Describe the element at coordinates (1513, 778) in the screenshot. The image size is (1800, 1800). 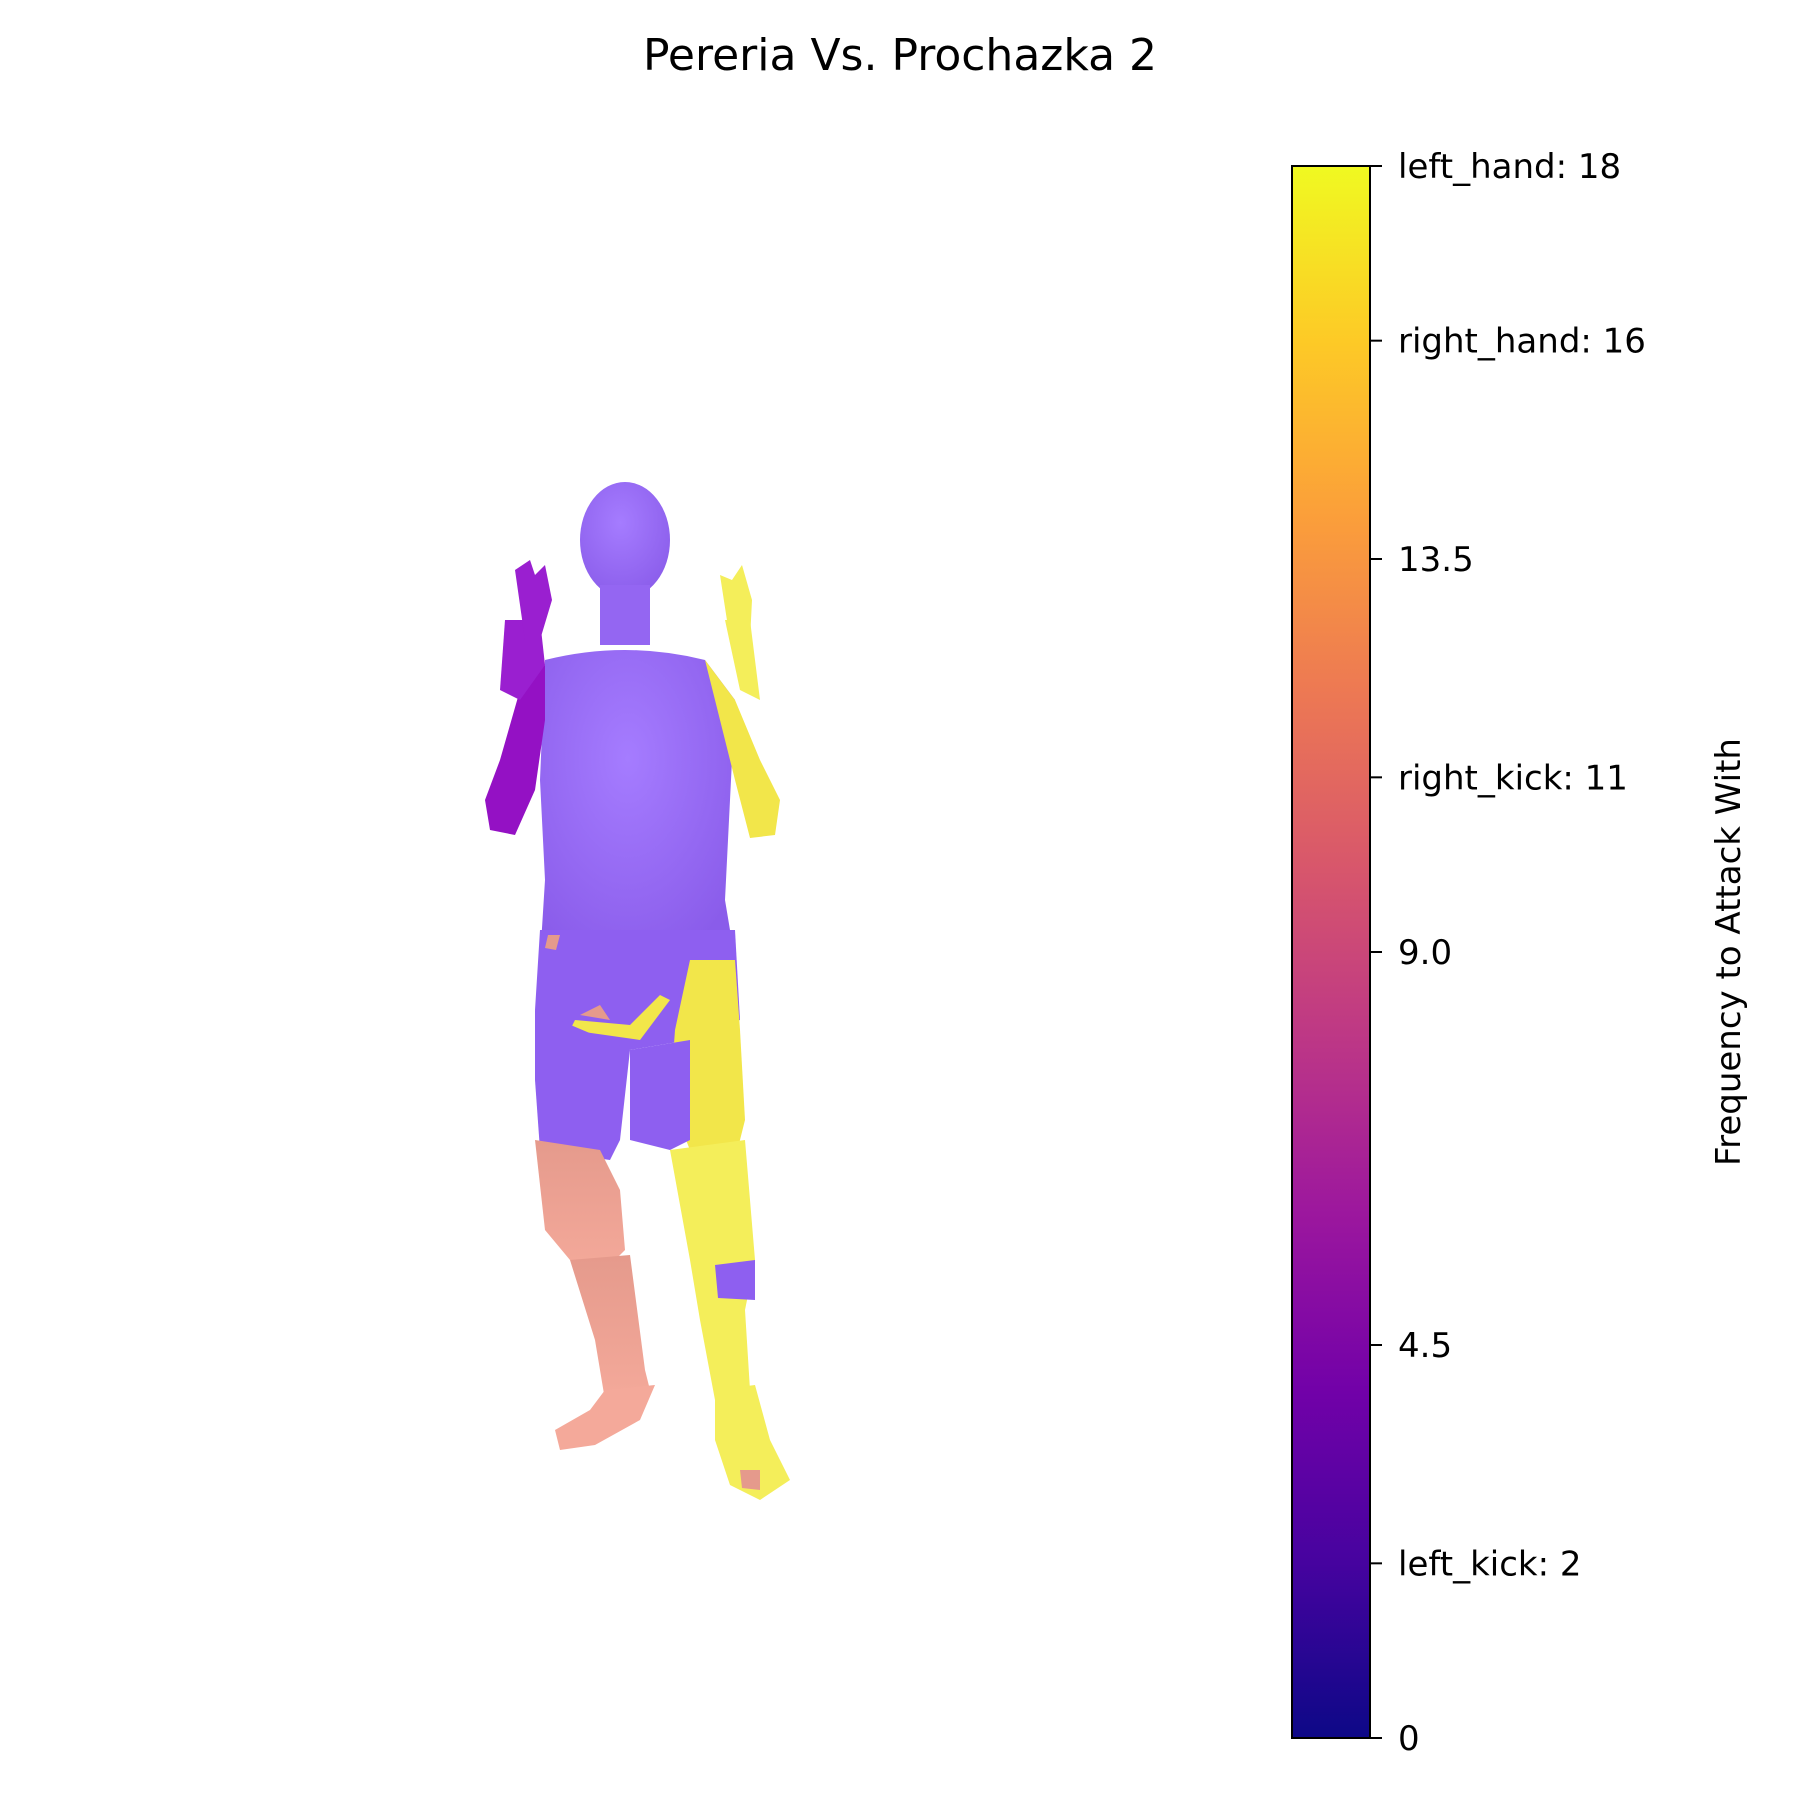
I see `colorbar-tick-label: right_kick: 11` at that location.